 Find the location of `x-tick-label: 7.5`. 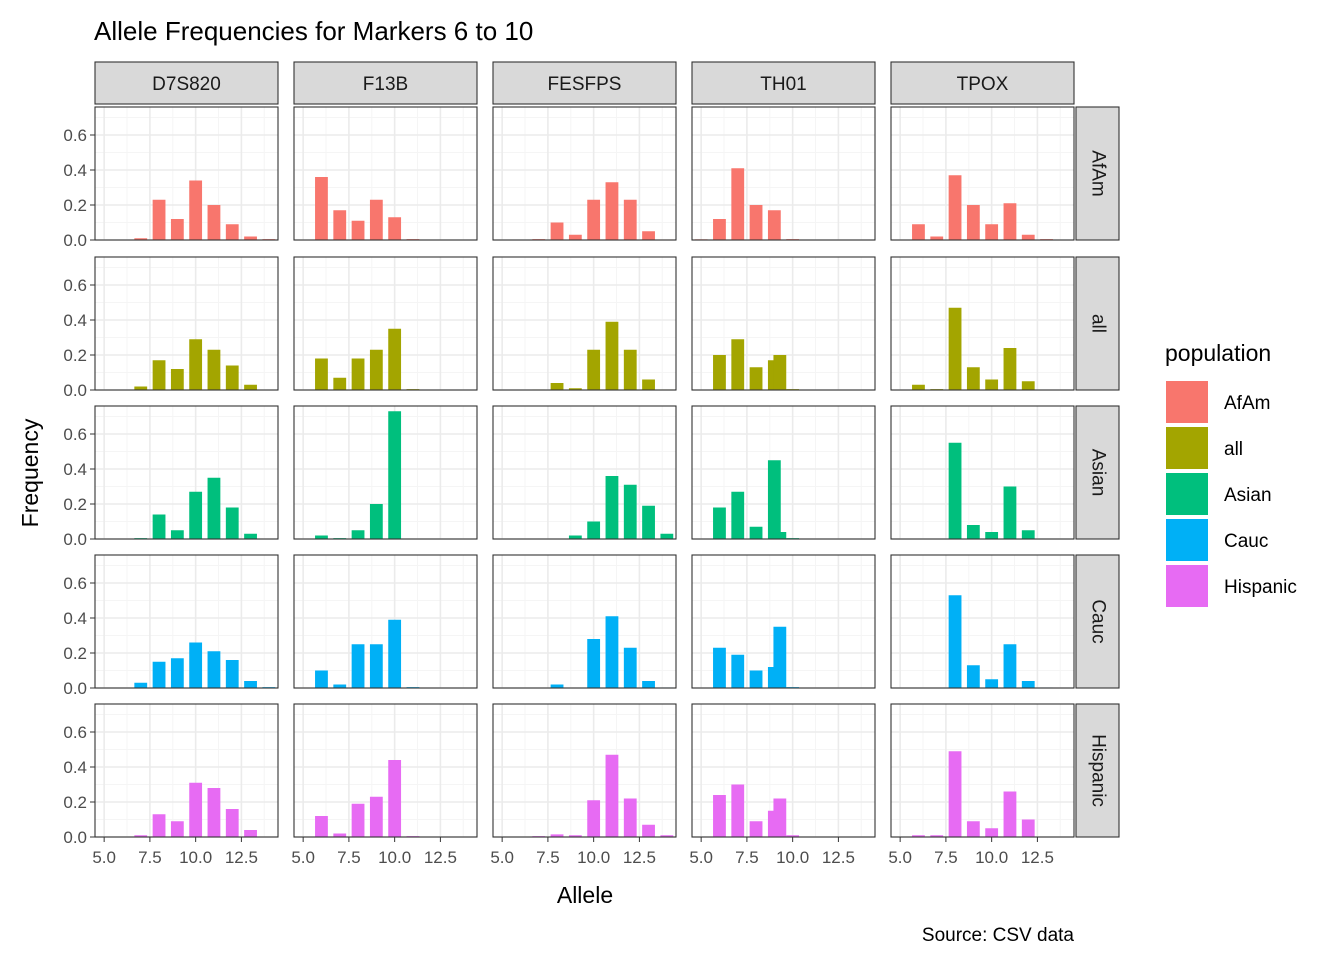

x-tick-label: 7.5 is located at coordinates (946, 857).